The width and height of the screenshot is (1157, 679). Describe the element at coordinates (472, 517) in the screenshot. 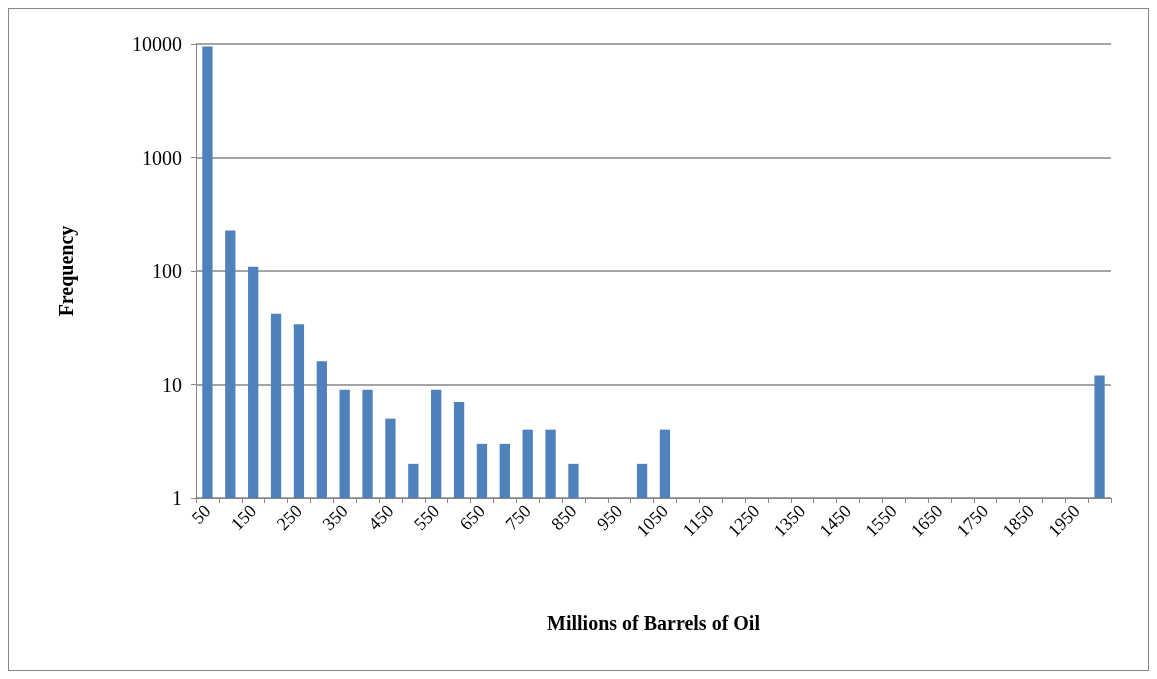

I see `x-tick-label: 650` at that location.